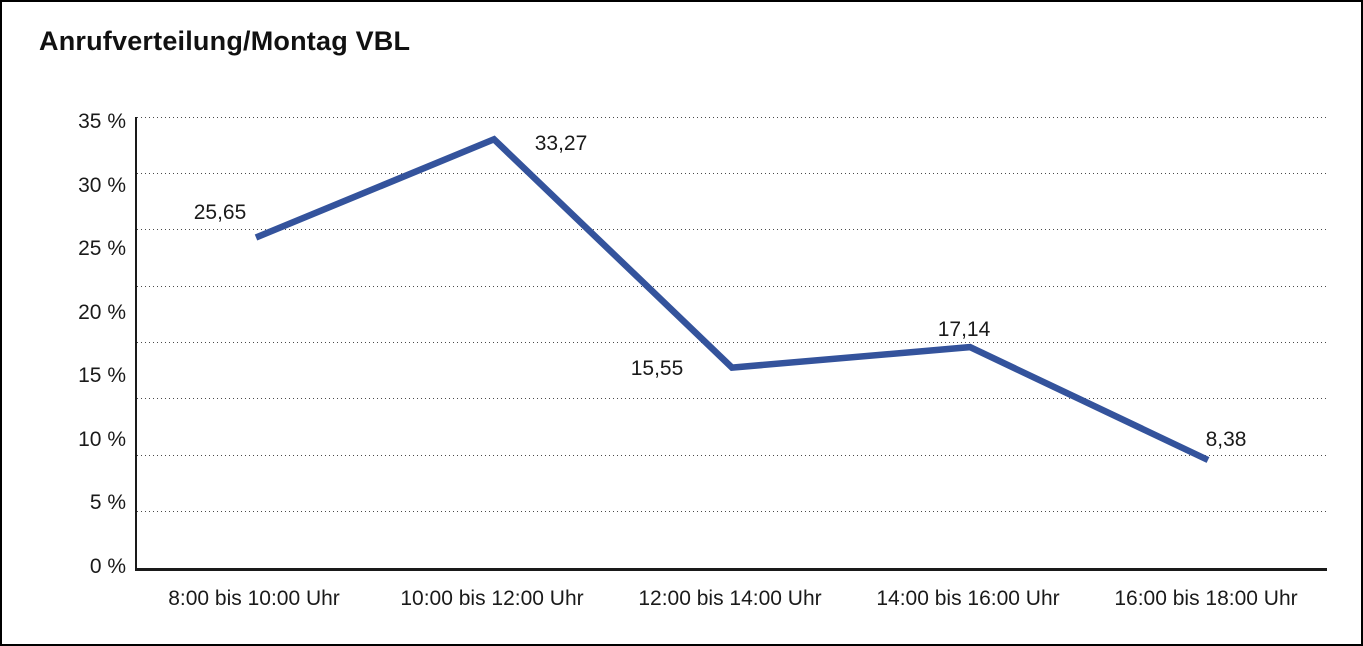 This screenshot has height=646, width=1363. What do you see at coordinates (102, 439) in the screenshot?
I see `y-tick-label: 10 %` at bounding box center [102, 439].